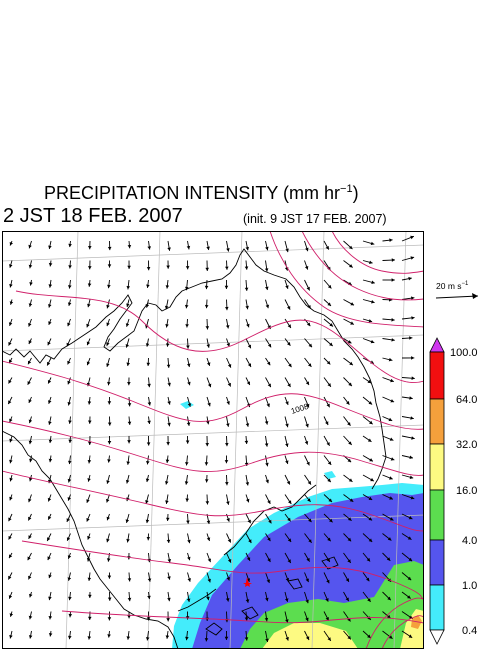  Describe the element at coordinates (464, 353) in the screenshot. I see `colorbar-tick-100: 100.0` at that location.